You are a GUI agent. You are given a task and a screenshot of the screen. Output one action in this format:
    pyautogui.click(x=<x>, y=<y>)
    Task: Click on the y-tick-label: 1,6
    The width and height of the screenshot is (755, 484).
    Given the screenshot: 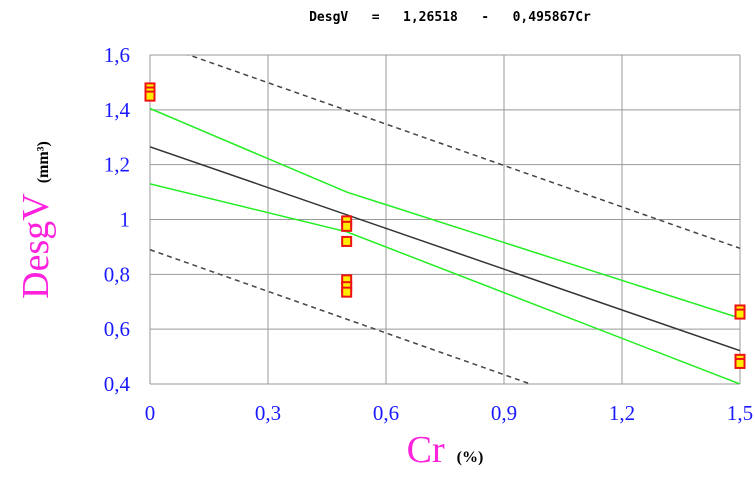 What is the action you would take?
    pyautogui.click(x=117, y=55)
    